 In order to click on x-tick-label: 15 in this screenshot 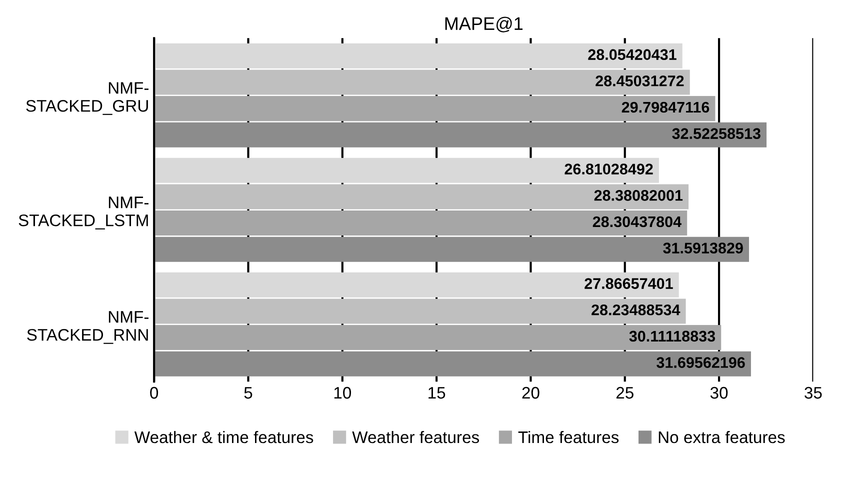, I will do `click(437, 393)`.